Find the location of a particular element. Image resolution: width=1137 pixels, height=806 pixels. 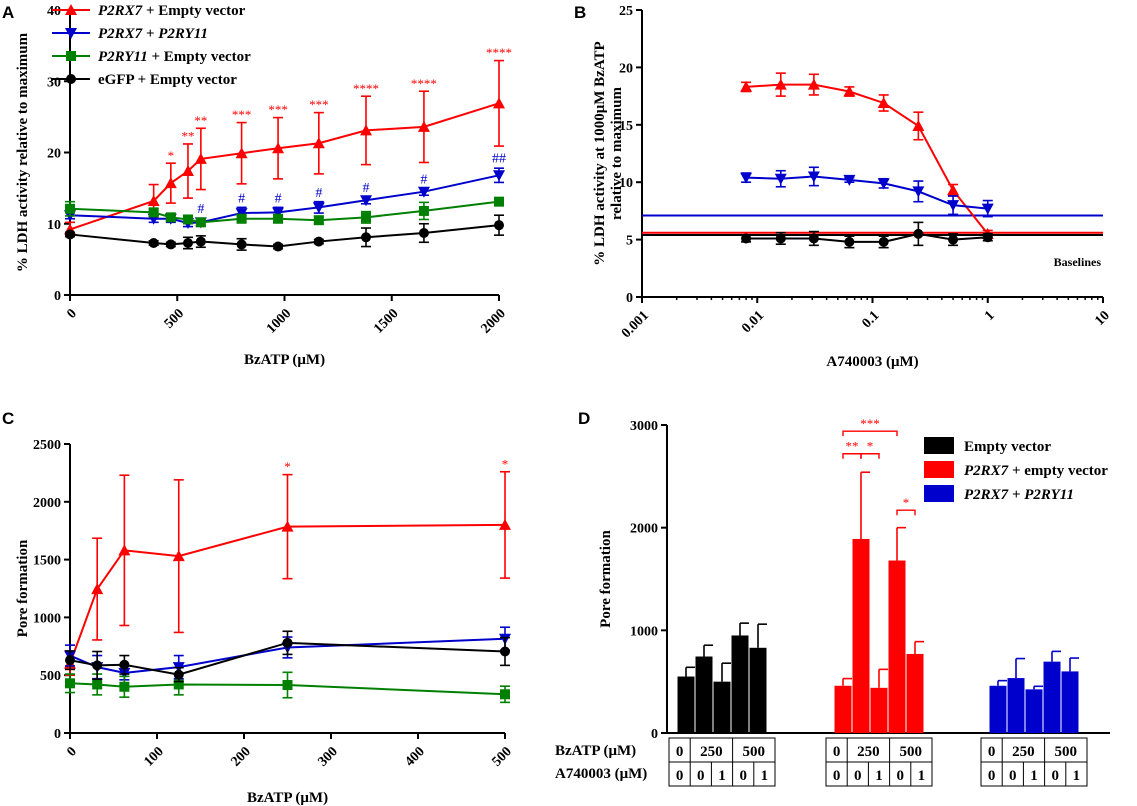

panel-a-x-axis-label: BzATP (μM) is located at coordinates (284, 360).